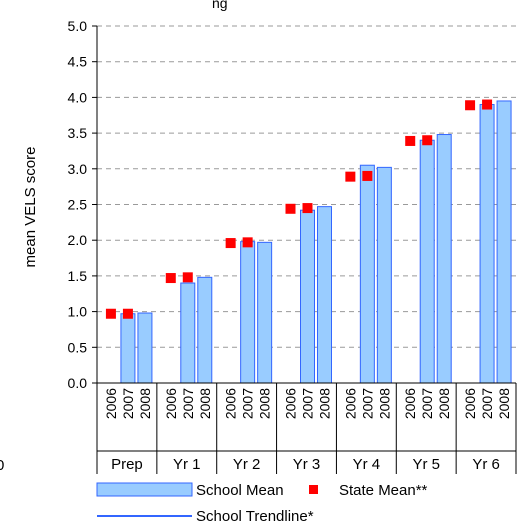  What do you see at coordinates (307, 464) in the screenshot?
I see `group-label: Yr 3` at bounding box center [307, 464].